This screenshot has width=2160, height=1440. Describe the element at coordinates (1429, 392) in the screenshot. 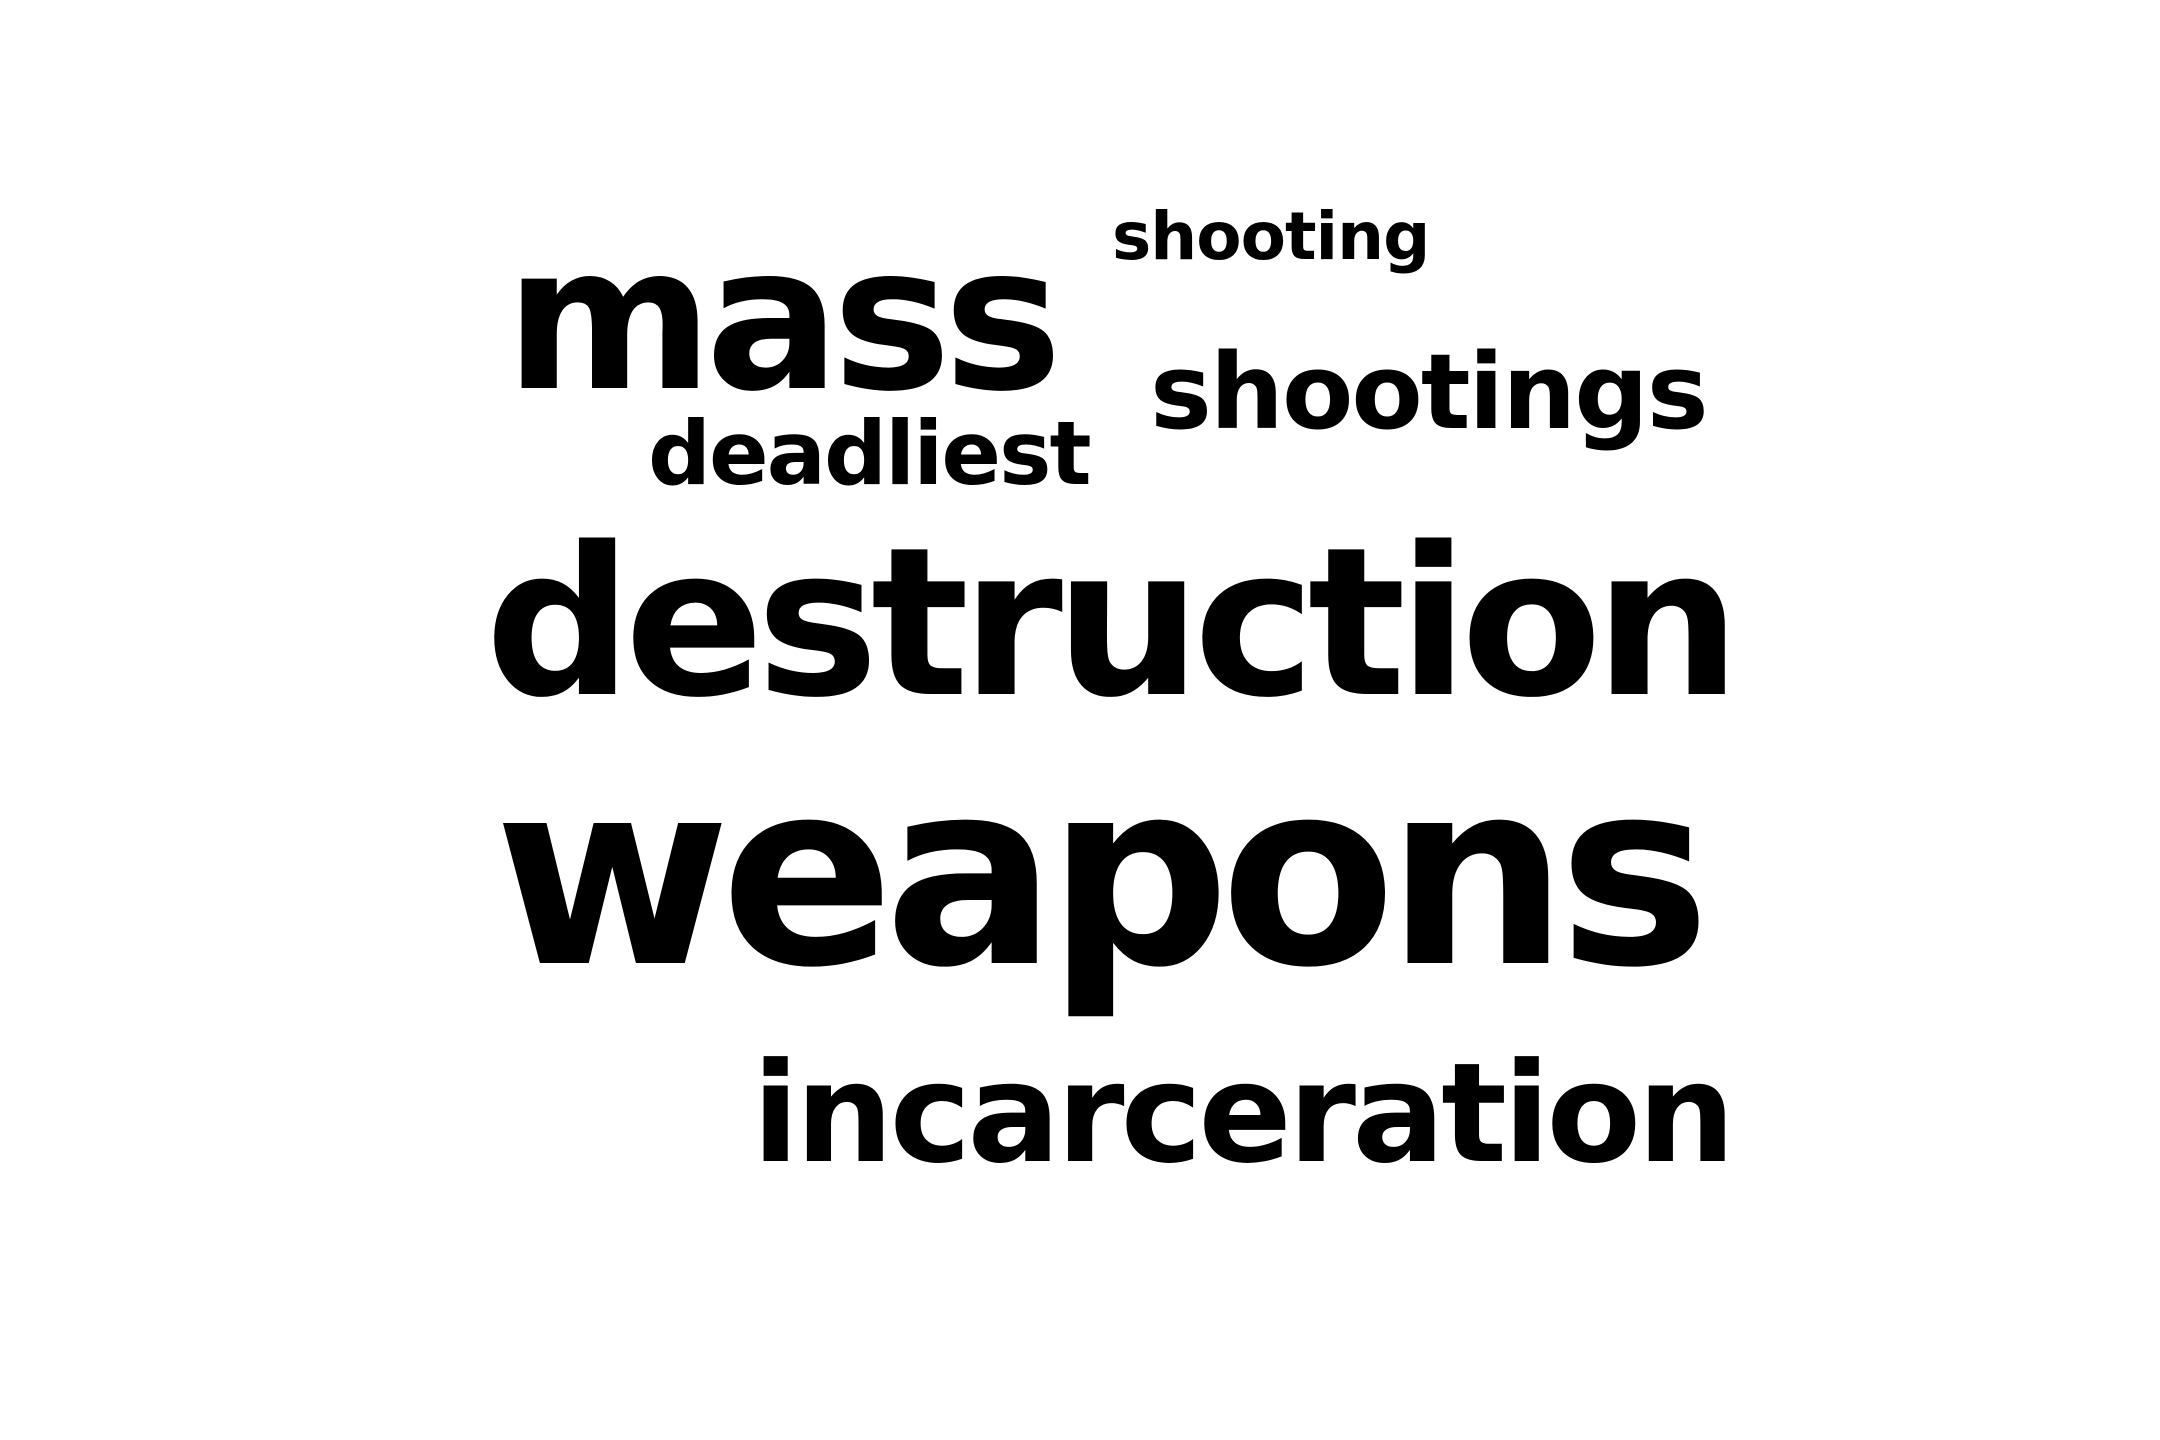

I see `word-shootings: shootings` at that location.